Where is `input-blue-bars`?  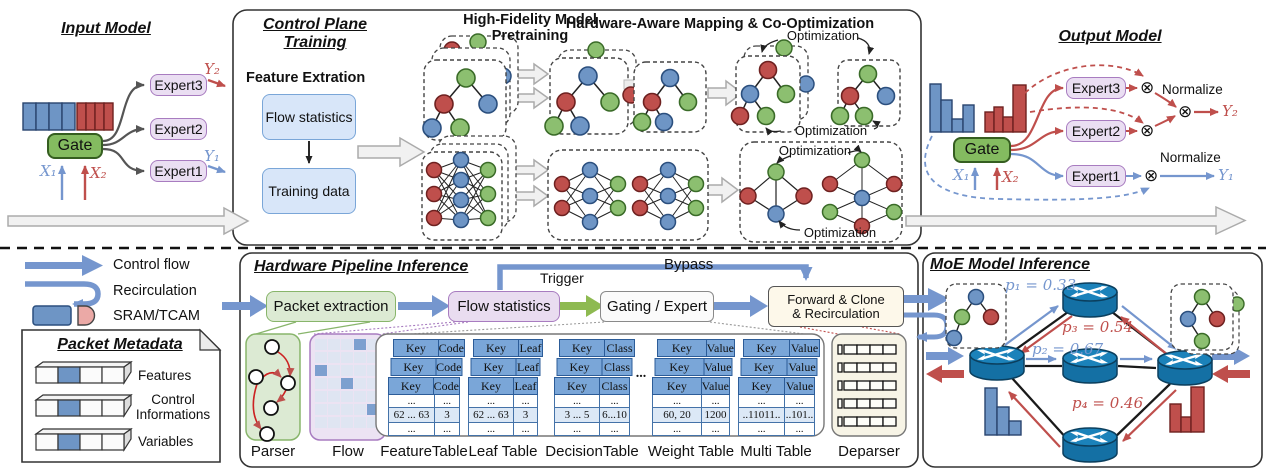
input-blue-bars is located at coordinates (49, 116).